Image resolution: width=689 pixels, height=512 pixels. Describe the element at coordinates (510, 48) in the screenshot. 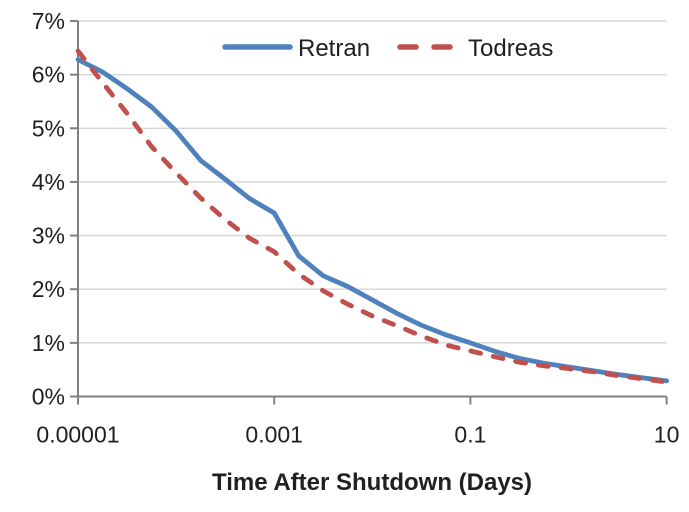

I see `legend-label-todreas: Todreas` at that location.